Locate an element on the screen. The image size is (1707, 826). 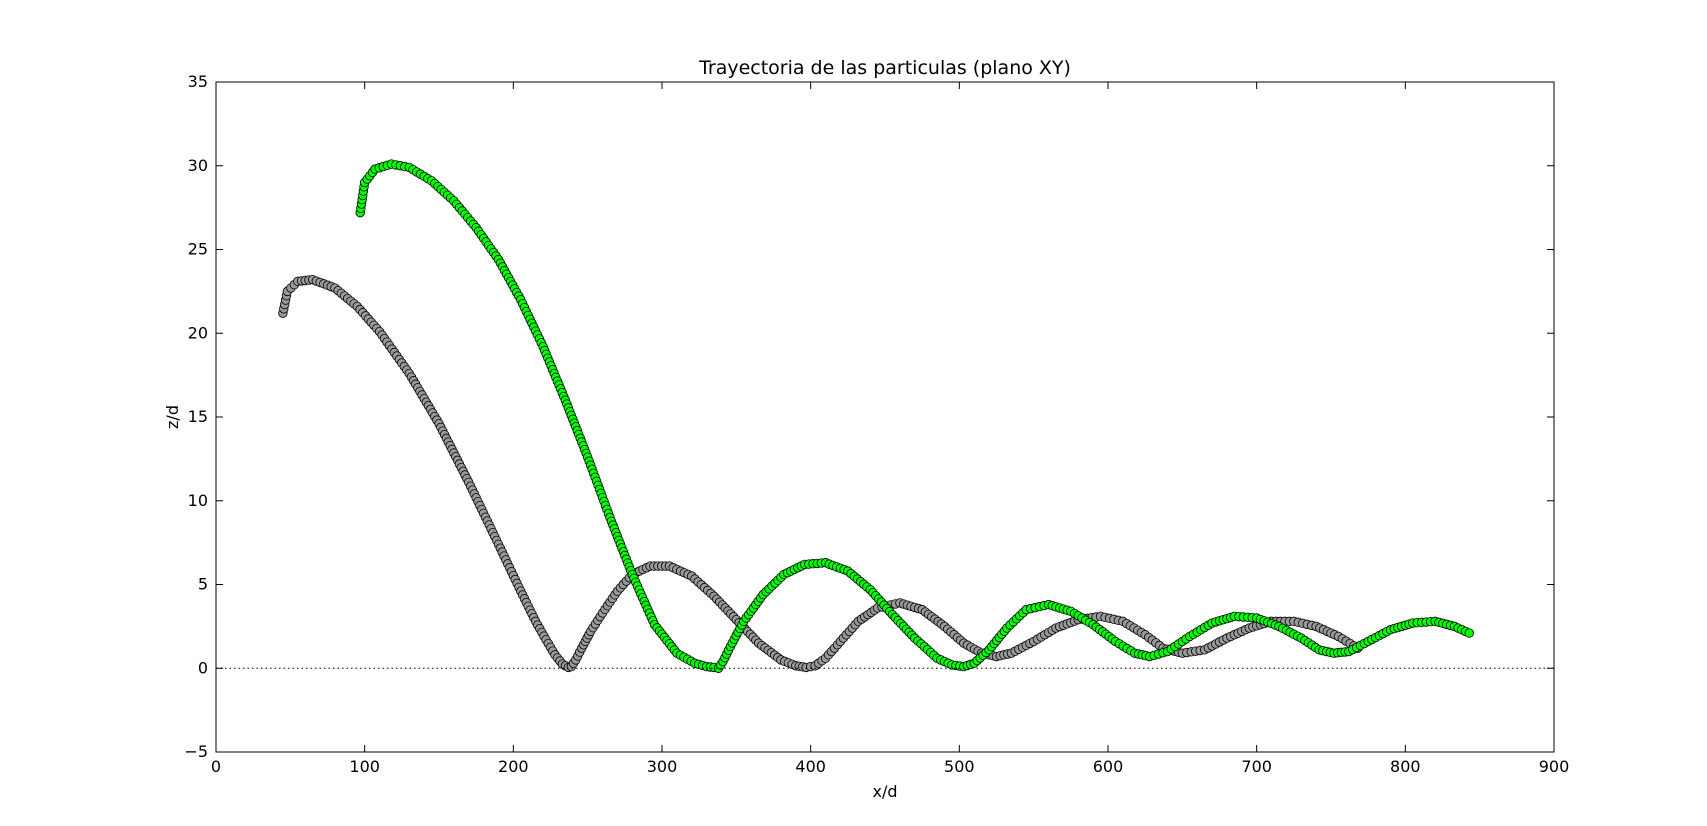
y-axis-label: z/d is located at coordinates (172, 417).